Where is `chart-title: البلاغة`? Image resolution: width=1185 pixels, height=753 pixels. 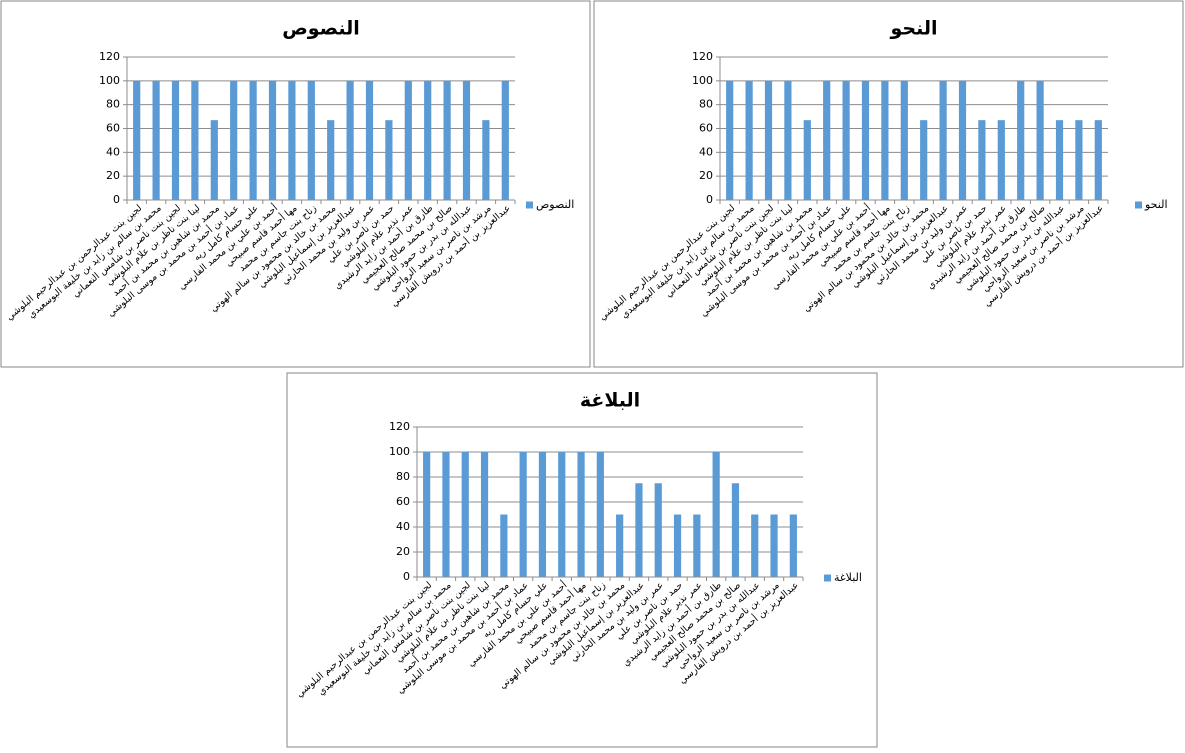 chart-title: البلاغة is located at coordinates (610, 401).